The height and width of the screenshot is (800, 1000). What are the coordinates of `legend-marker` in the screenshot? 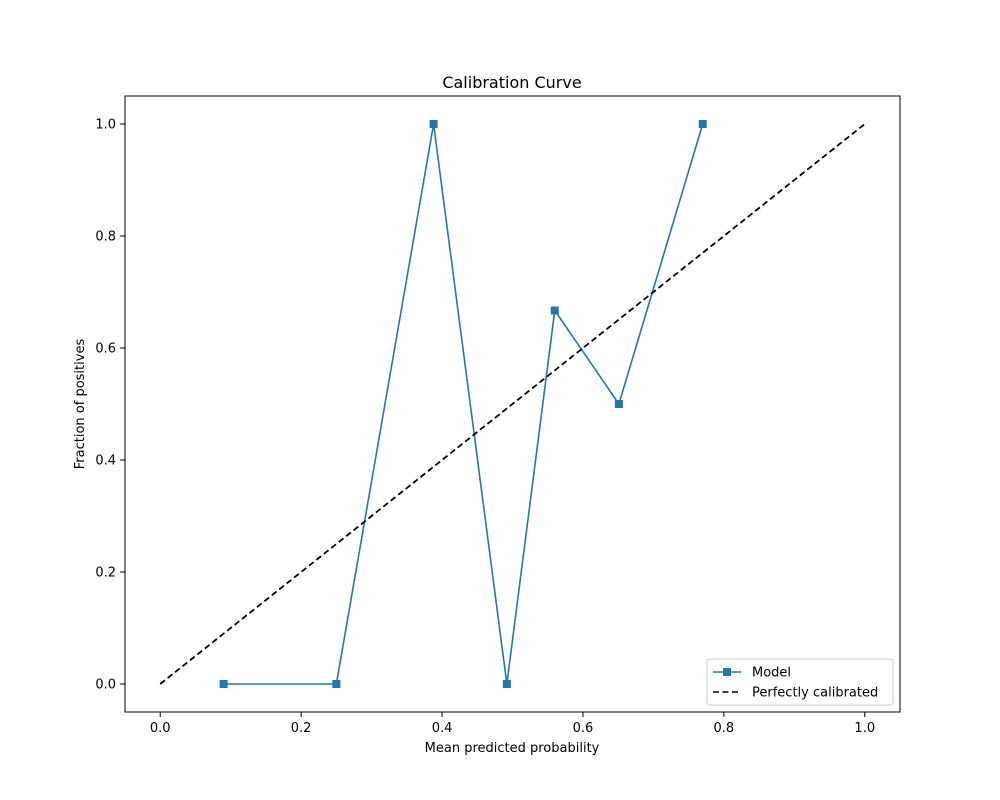 It's located at (727, 672).